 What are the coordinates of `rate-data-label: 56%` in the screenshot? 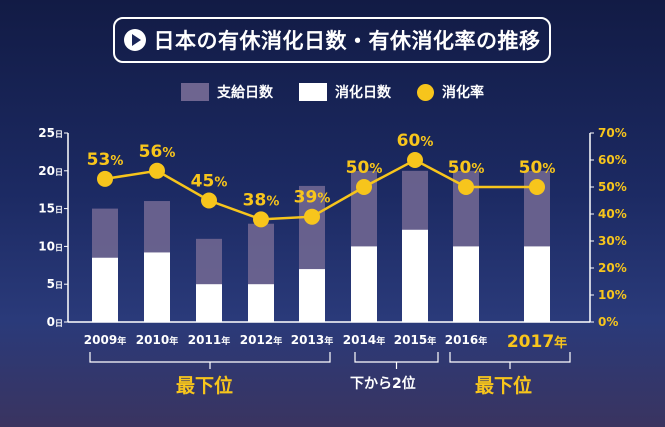 It's located at (157, 152).